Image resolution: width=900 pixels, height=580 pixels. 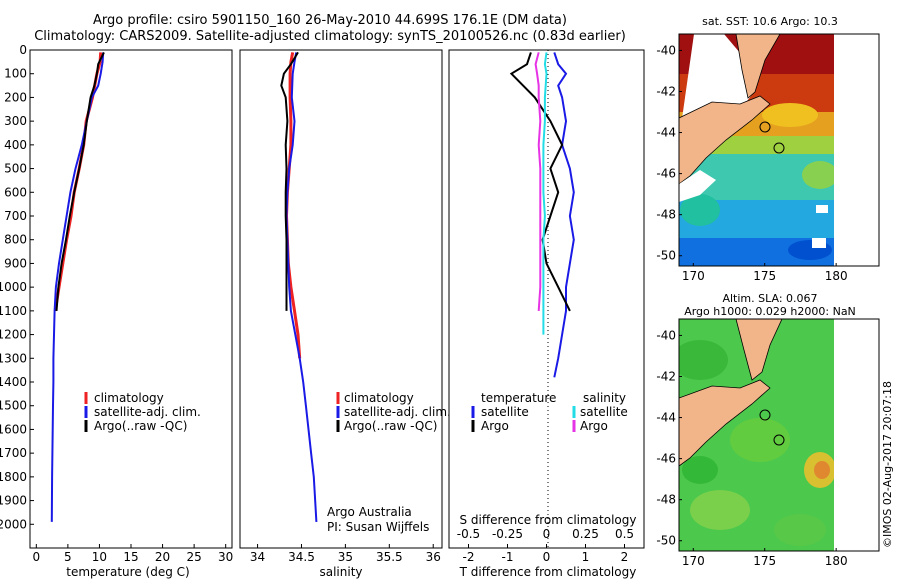 I want to click on t-difference-tick-label: -1, so click(x=508, y=557).